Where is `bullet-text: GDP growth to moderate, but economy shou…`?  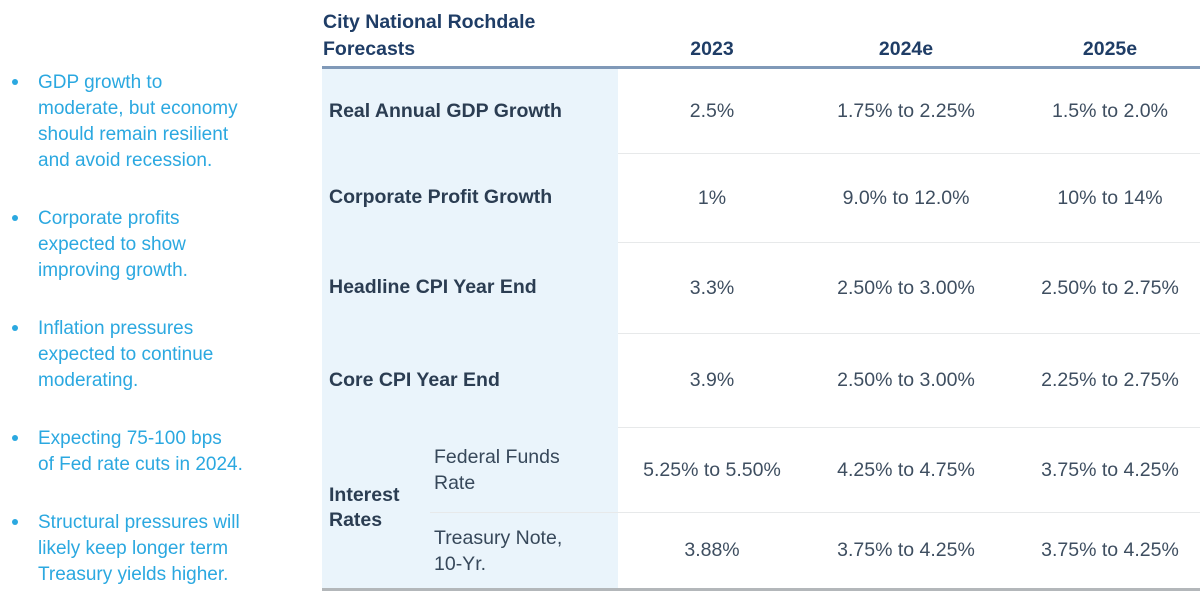 bullet-text: GDP growth to moderate, but economy shou… is located at coordinates (138, 121).